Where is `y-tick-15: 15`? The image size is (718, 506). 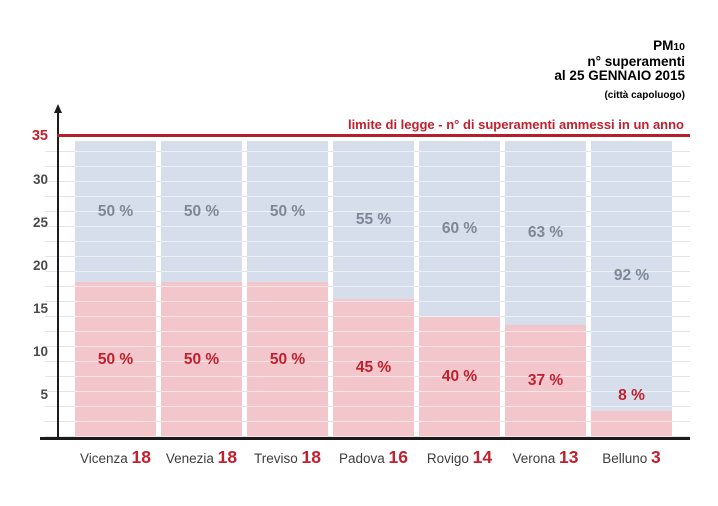
y-tick-15: 15 is located at coordinates (40, 308).